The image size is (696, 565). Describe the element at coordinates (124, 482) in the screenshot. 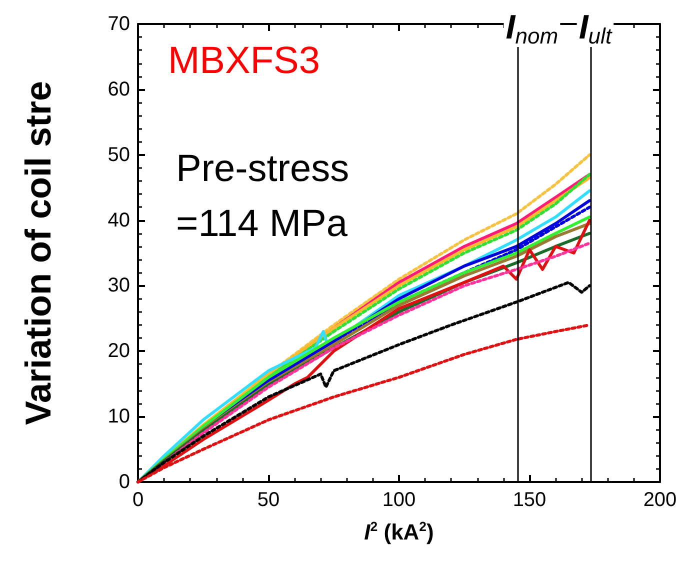

I see `y-tick-label: 0` at that location.